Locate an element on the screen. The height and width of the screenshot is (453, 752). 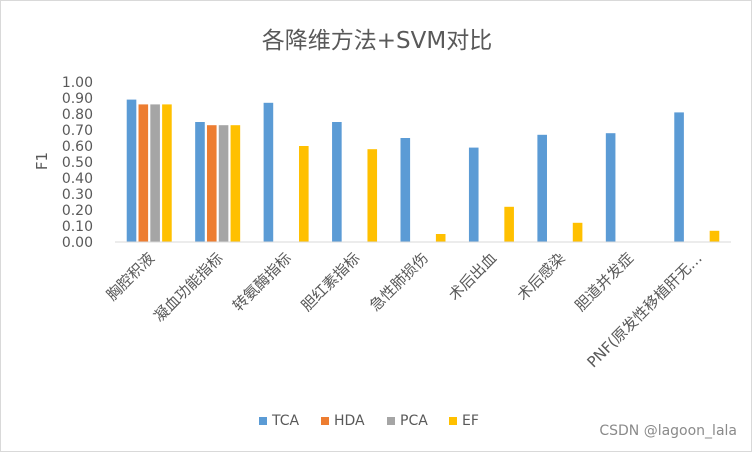
x-tick-label: 急性肺损伤 is located at coordinates (399, 282).